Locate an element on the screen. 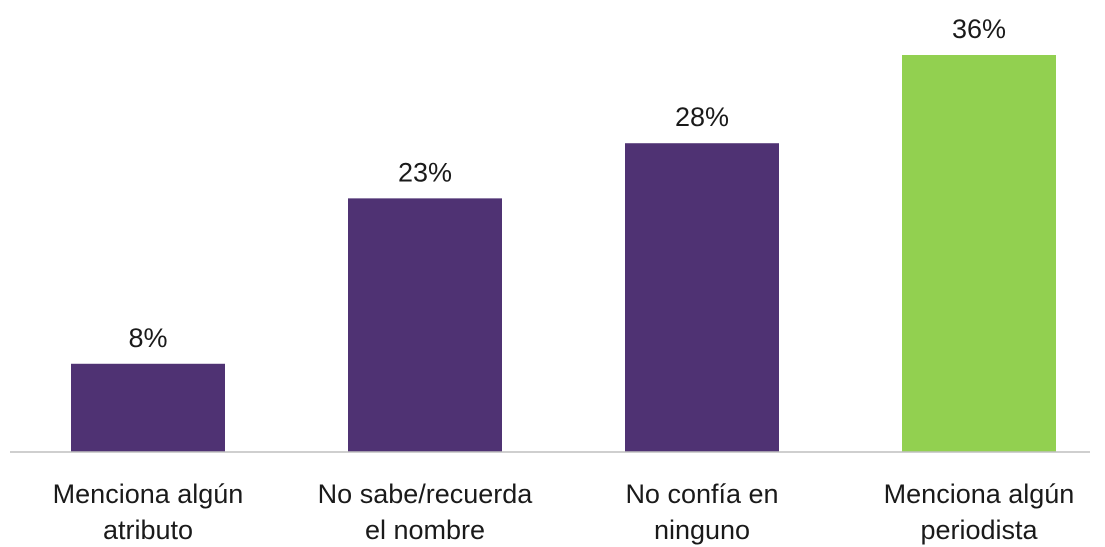  category-label-2: No sabe/recuerda el nombre is located at coordinates (426, 512).